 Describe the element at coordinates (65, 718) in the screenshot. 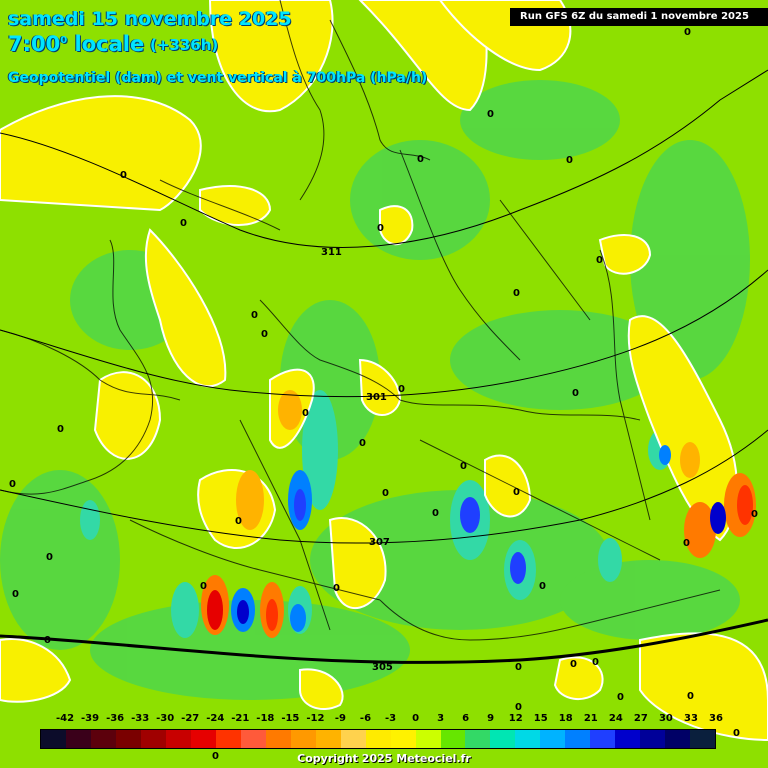

I see `legend-tick-label: -42` at that location.